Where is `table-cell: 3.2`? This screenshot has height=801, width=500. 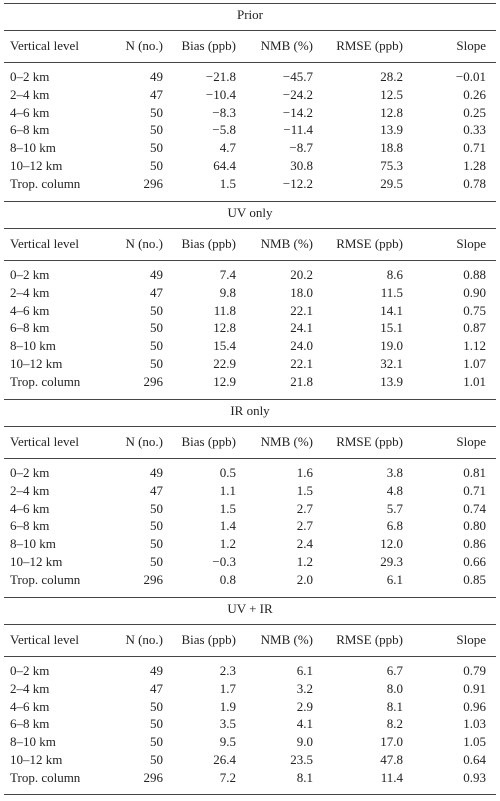 table-cell: 3.2 is located at coordinates (304, 688).